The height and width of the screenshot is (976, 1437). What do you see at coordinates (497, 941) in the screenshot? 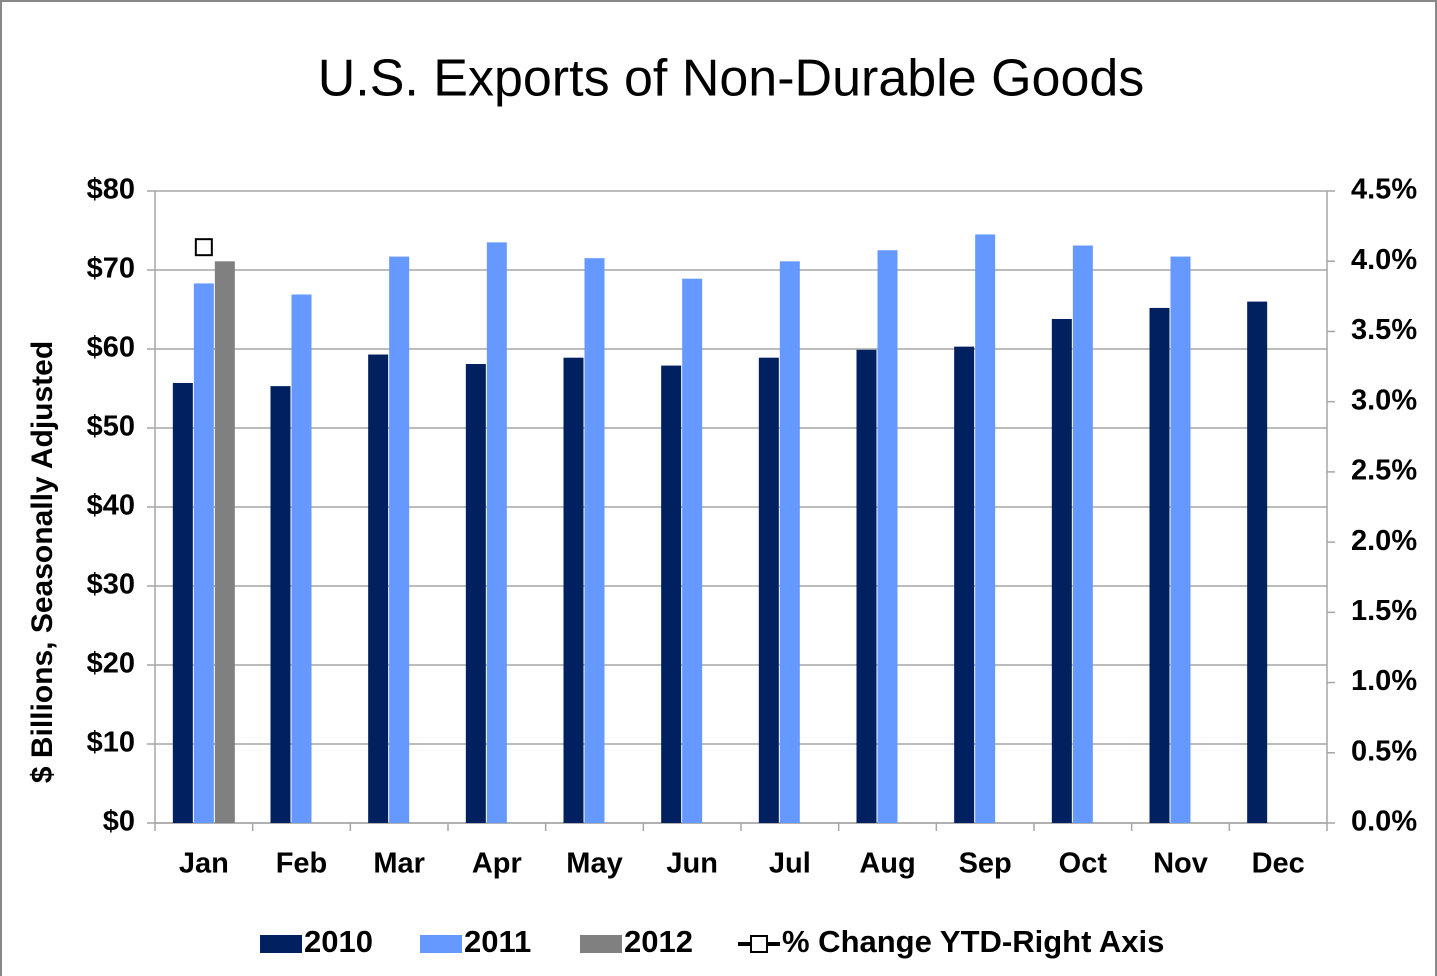
I see `legend-label: 2011` at bounding box center [497, 941].